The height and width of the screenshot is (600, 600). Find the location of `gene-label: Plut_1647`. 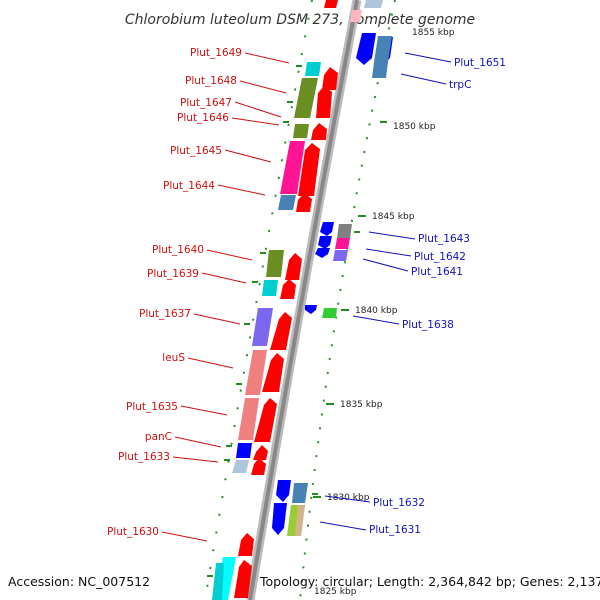

gene-label: Plut_1647 is located at coordinates (206, 103).